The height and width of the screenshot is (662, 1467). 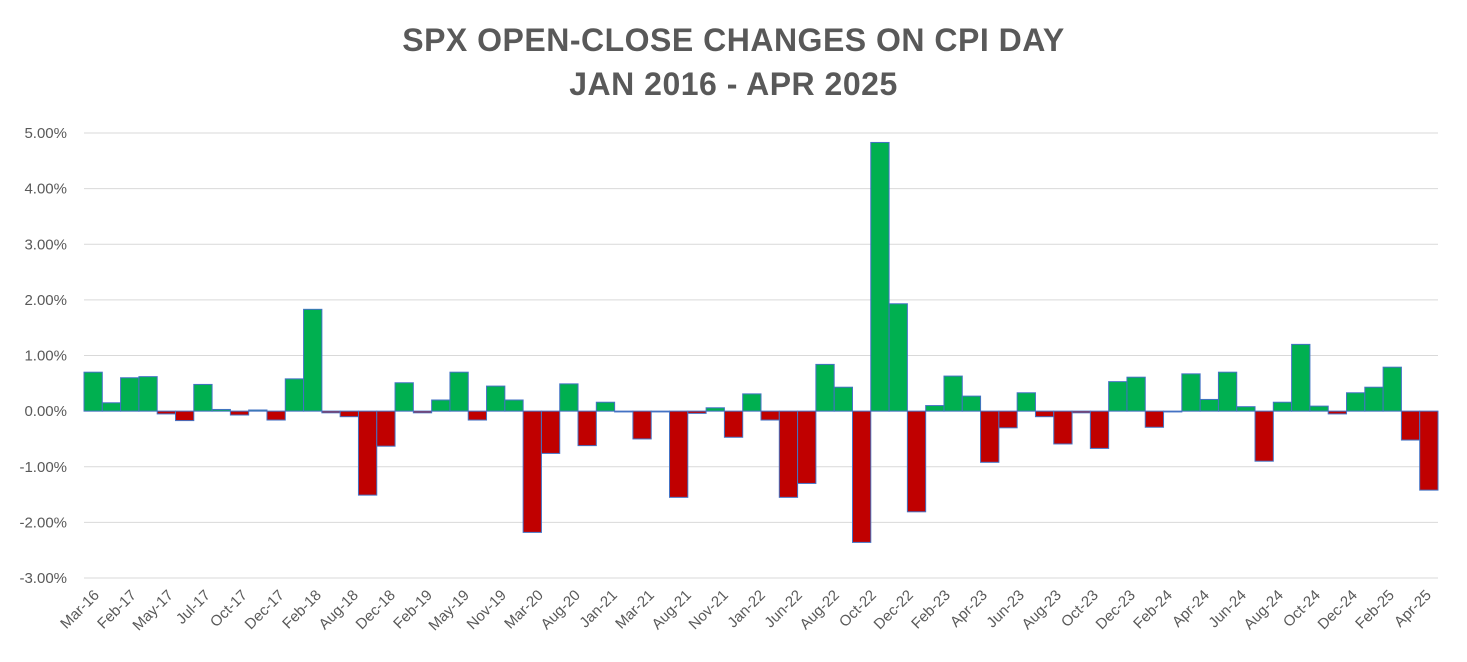 What do you see at coordinates (43, 578) in the screenshot?
I see `y-tick-label: -3.00%` at bounding box center [43, 578].